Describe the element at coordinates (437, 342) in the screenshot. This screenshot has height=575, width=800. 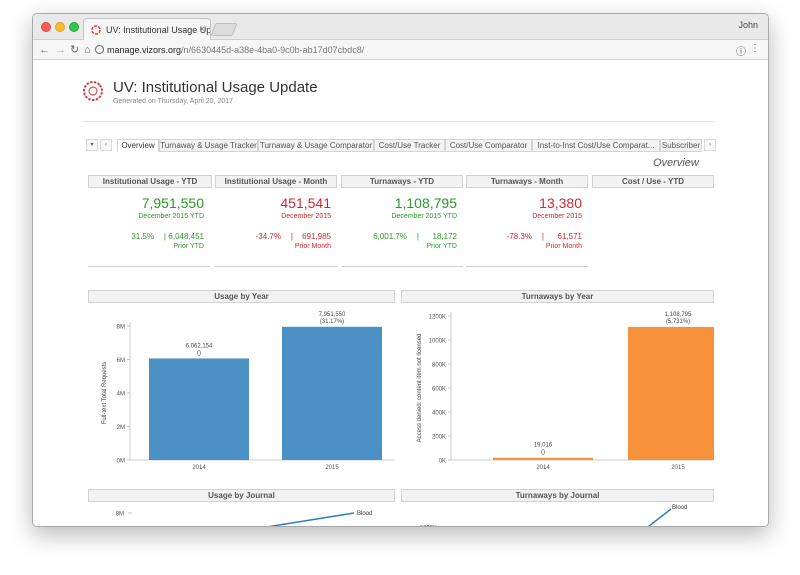
I see `y-tick-label: 1000K` at that location.